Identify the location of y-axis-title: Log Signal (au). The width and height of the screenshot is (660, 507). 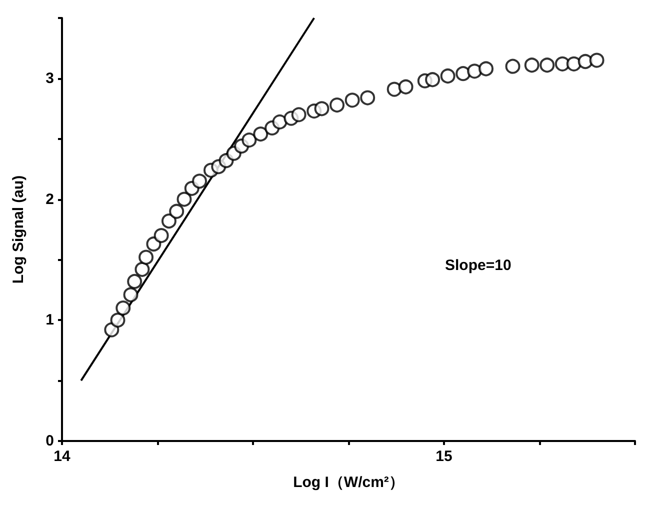
(18, 229).